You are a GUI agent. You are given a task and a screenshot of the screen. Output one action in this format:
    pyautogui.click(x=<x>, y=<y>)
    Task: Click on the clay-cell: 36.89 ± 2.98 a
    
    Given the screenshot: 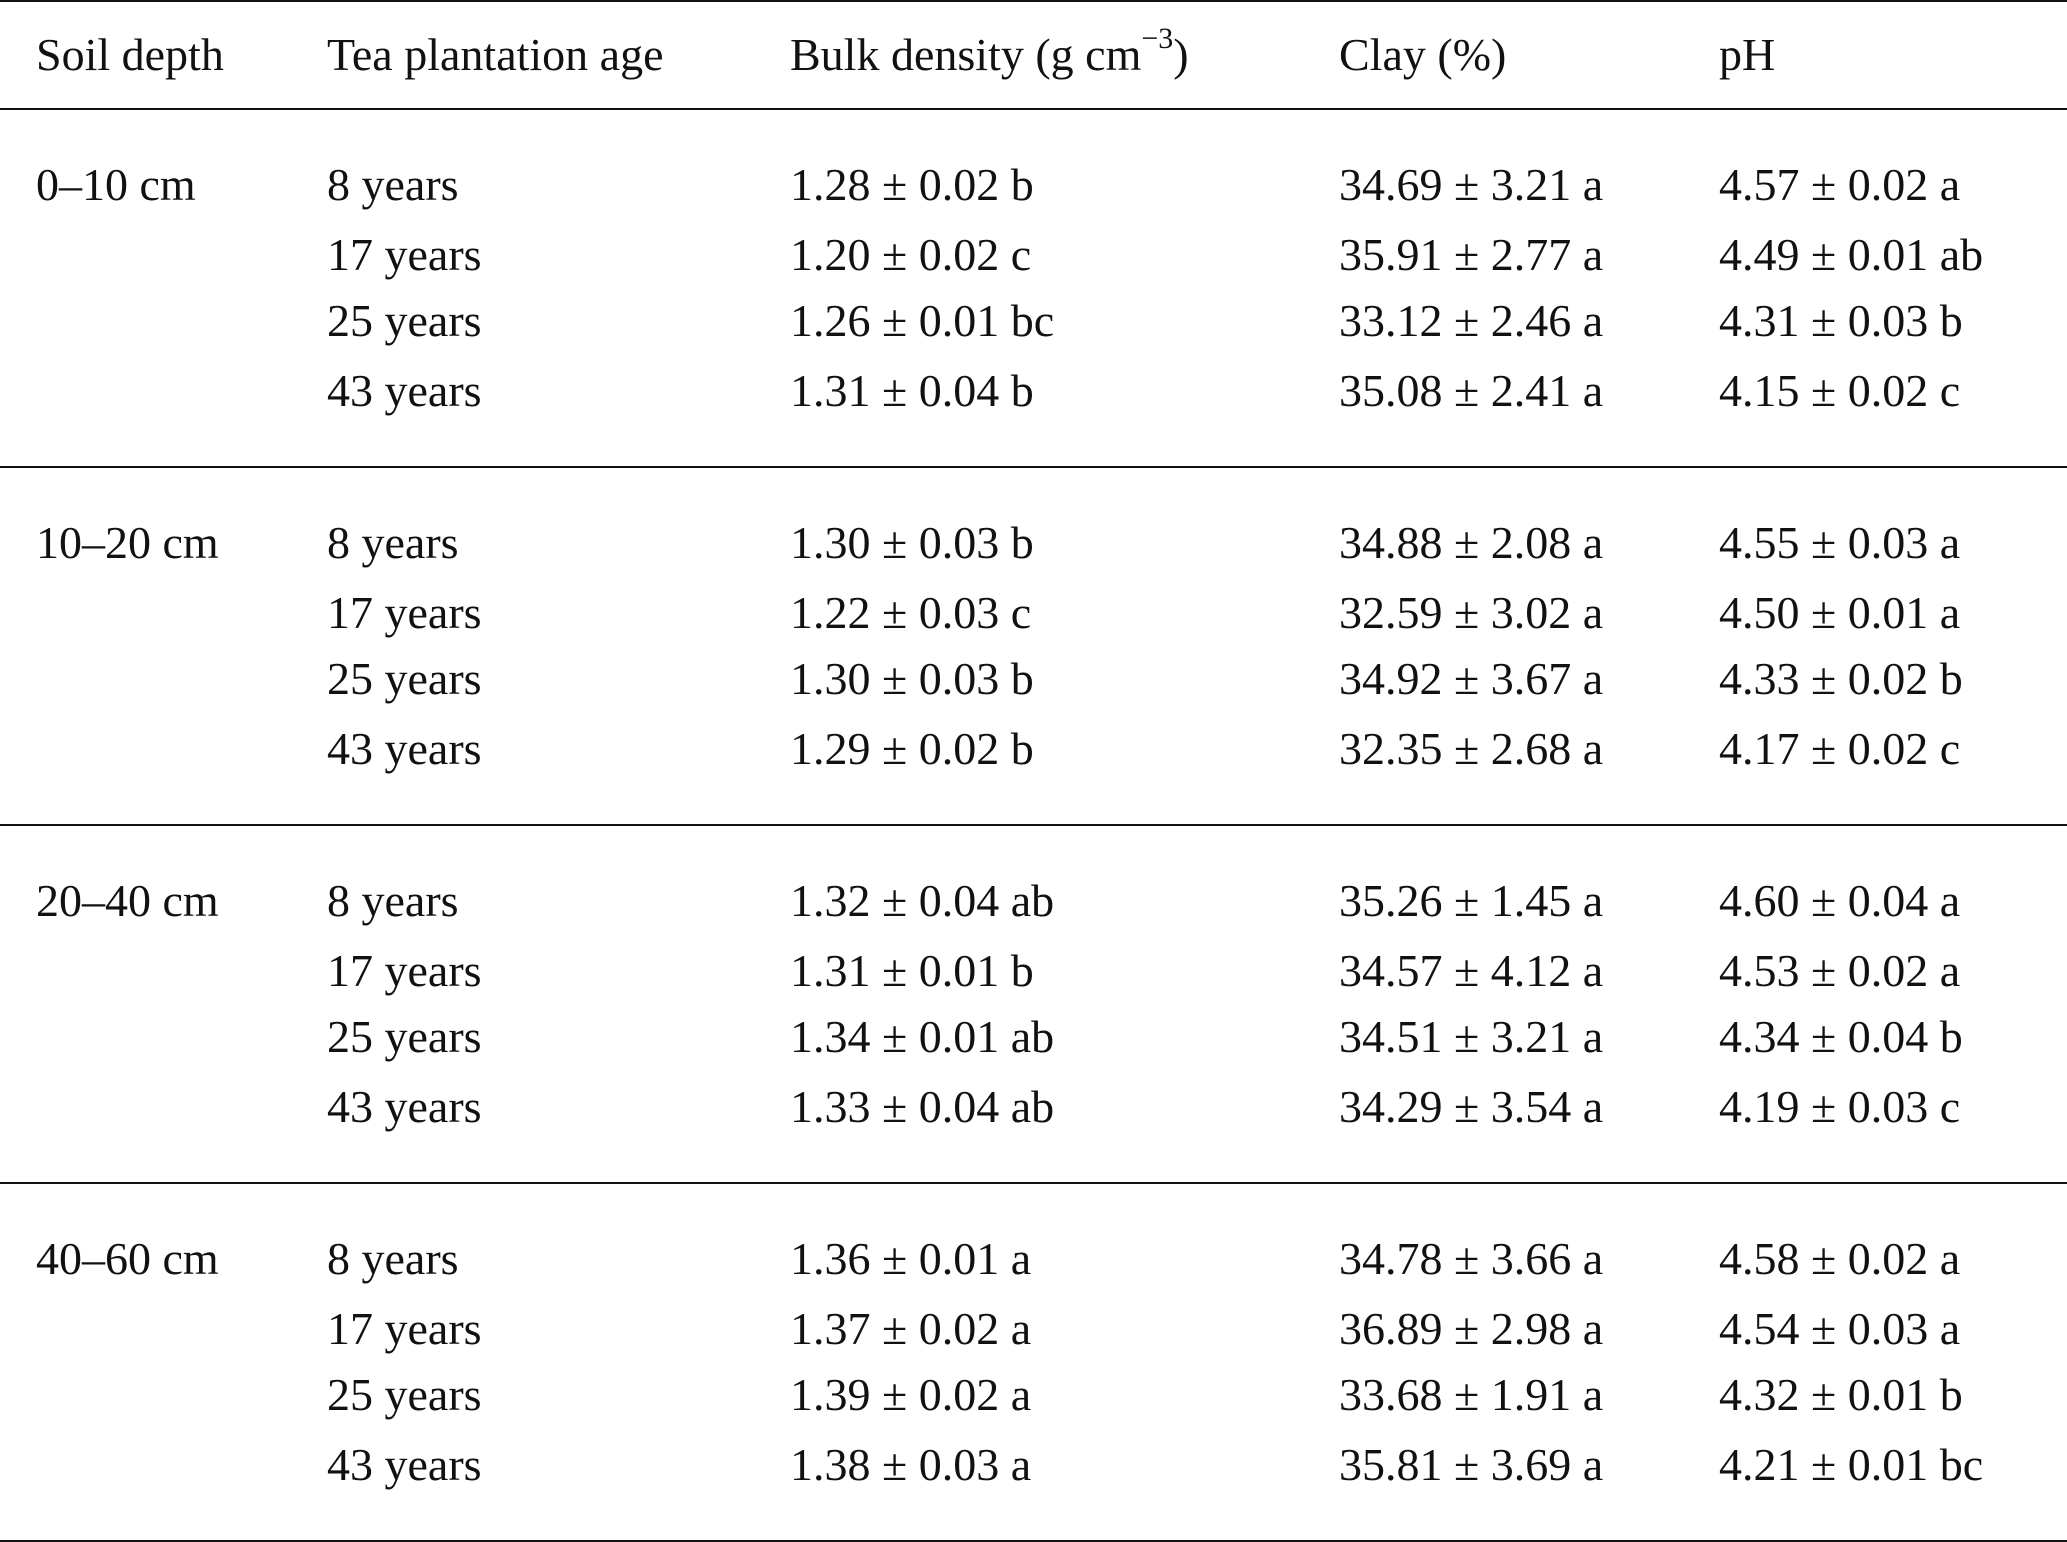 What is the action you would take?
    pyautogui.click(x=1471, y=1328)
    